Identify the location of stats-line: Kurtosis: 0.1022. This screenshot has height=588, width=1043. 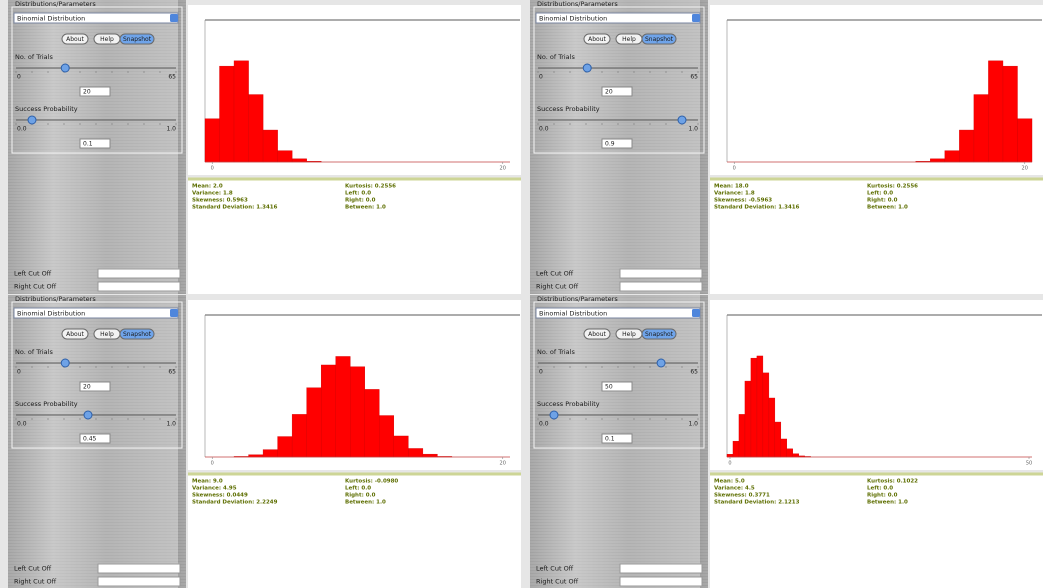
(892, 482).